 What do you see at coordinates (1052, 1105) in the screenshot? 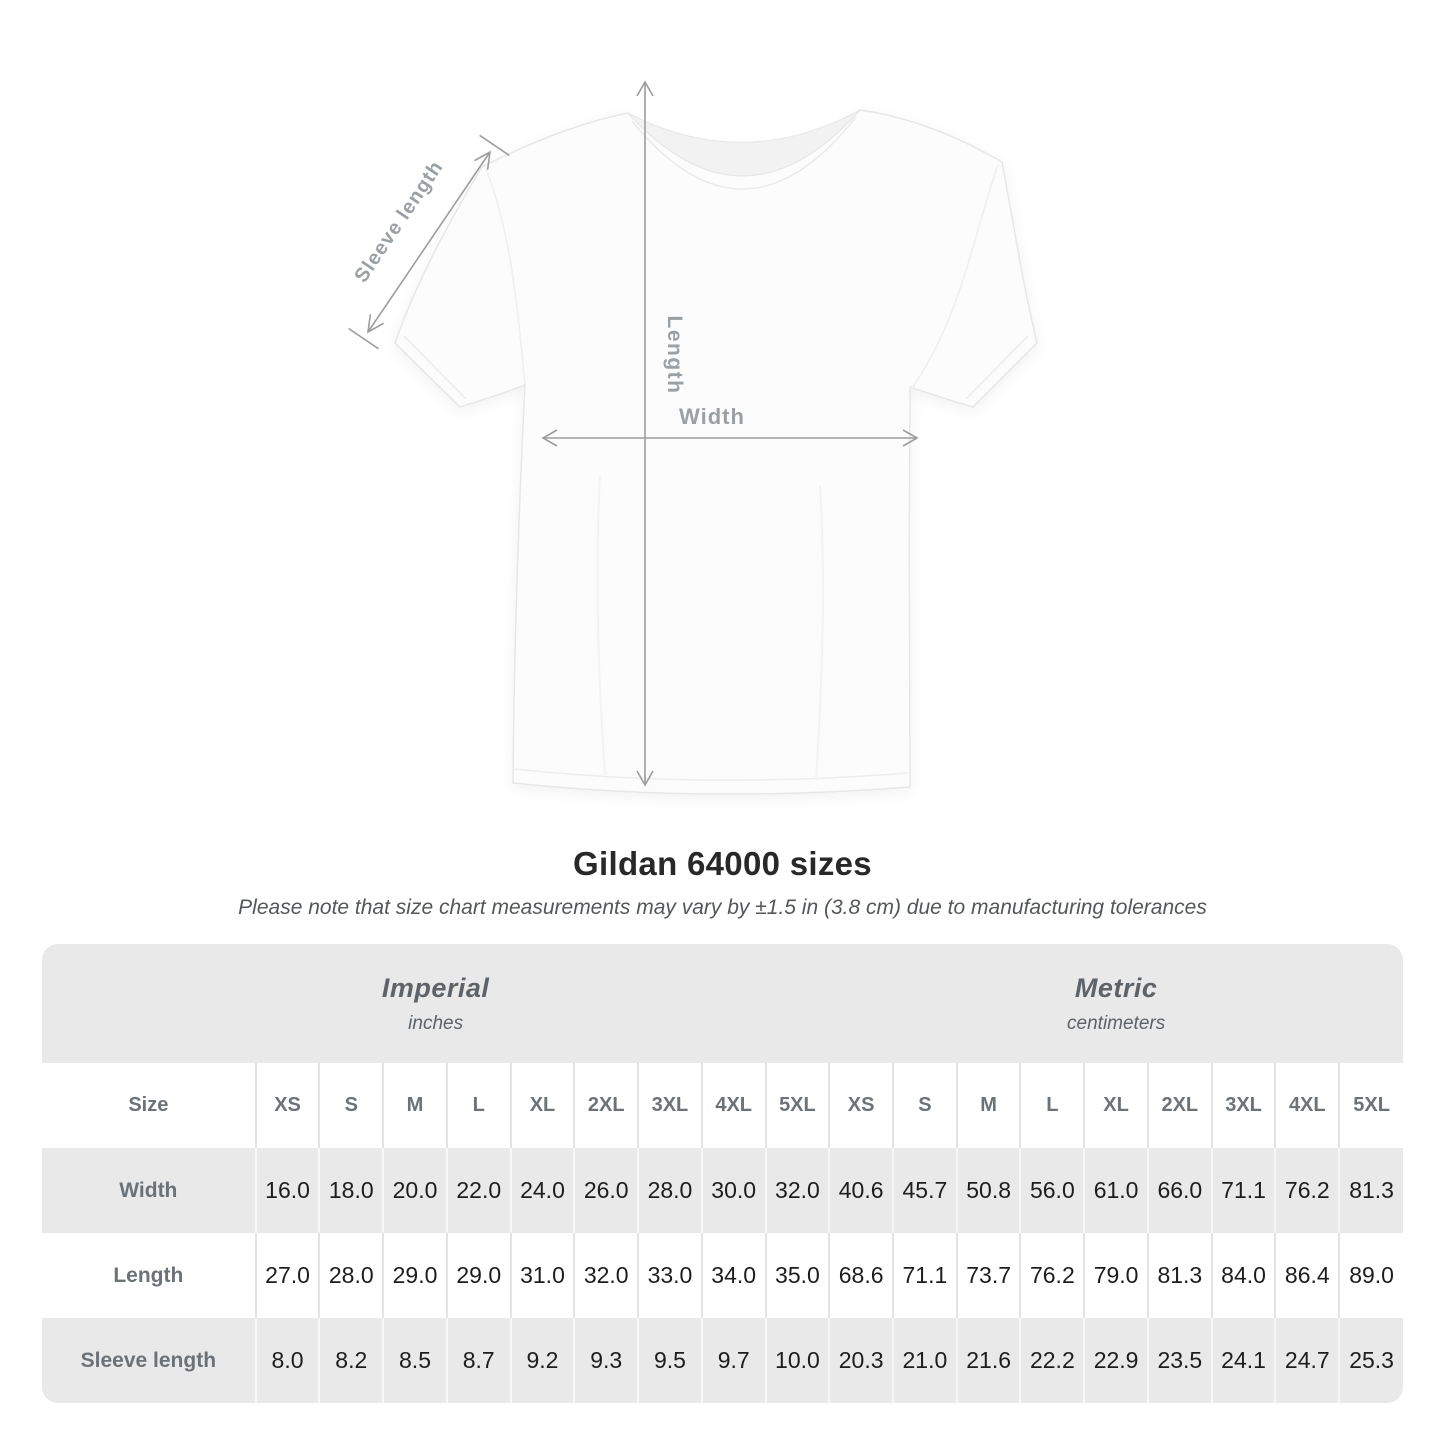
I see `size-header-metric: L` at bounding box center [1052, 1105].